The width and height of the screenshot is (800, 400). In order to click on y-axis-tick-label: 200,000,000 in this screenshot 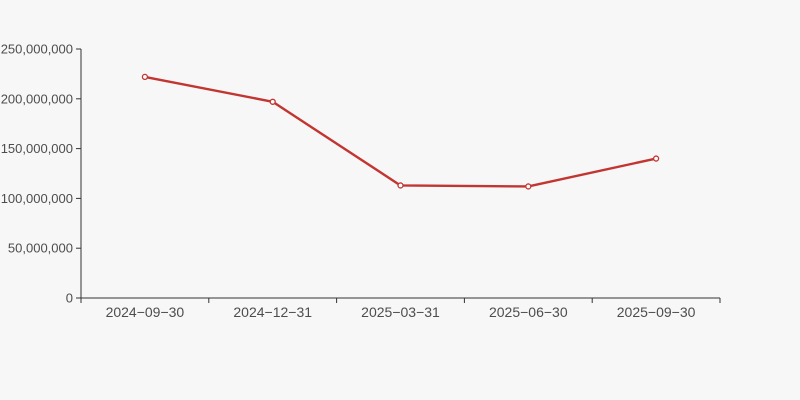, I will do `click(37, 98)`.